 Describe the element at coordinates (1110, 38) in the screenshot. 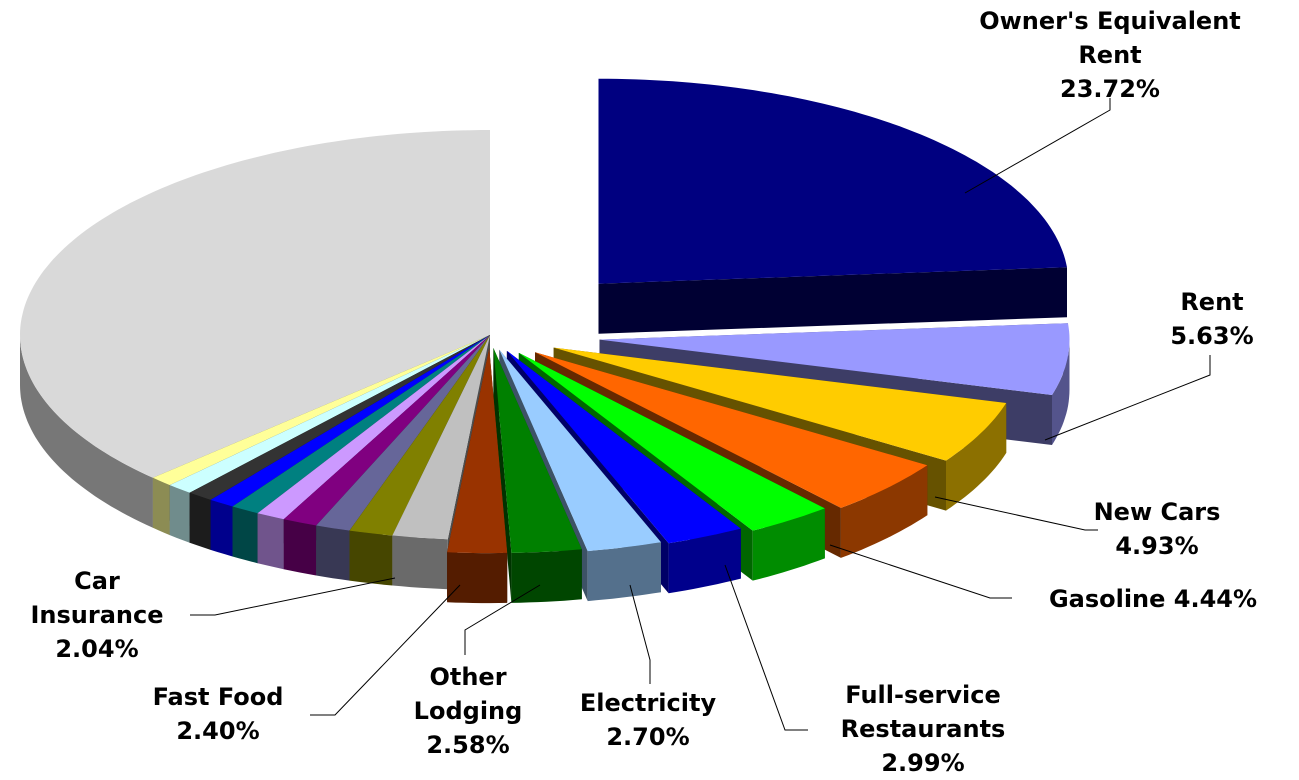

I see `category-label: Owner's Equivalent Rent` at that location.